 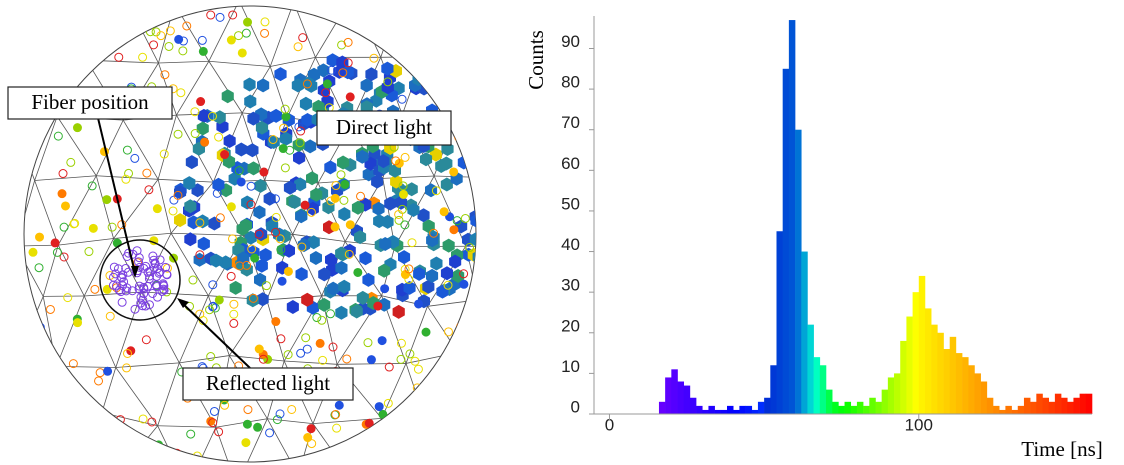 What do you see at coordinates (575, 406) in the screenshot?
I see `y-tick-label: 0` at bounding box center [575, 406].